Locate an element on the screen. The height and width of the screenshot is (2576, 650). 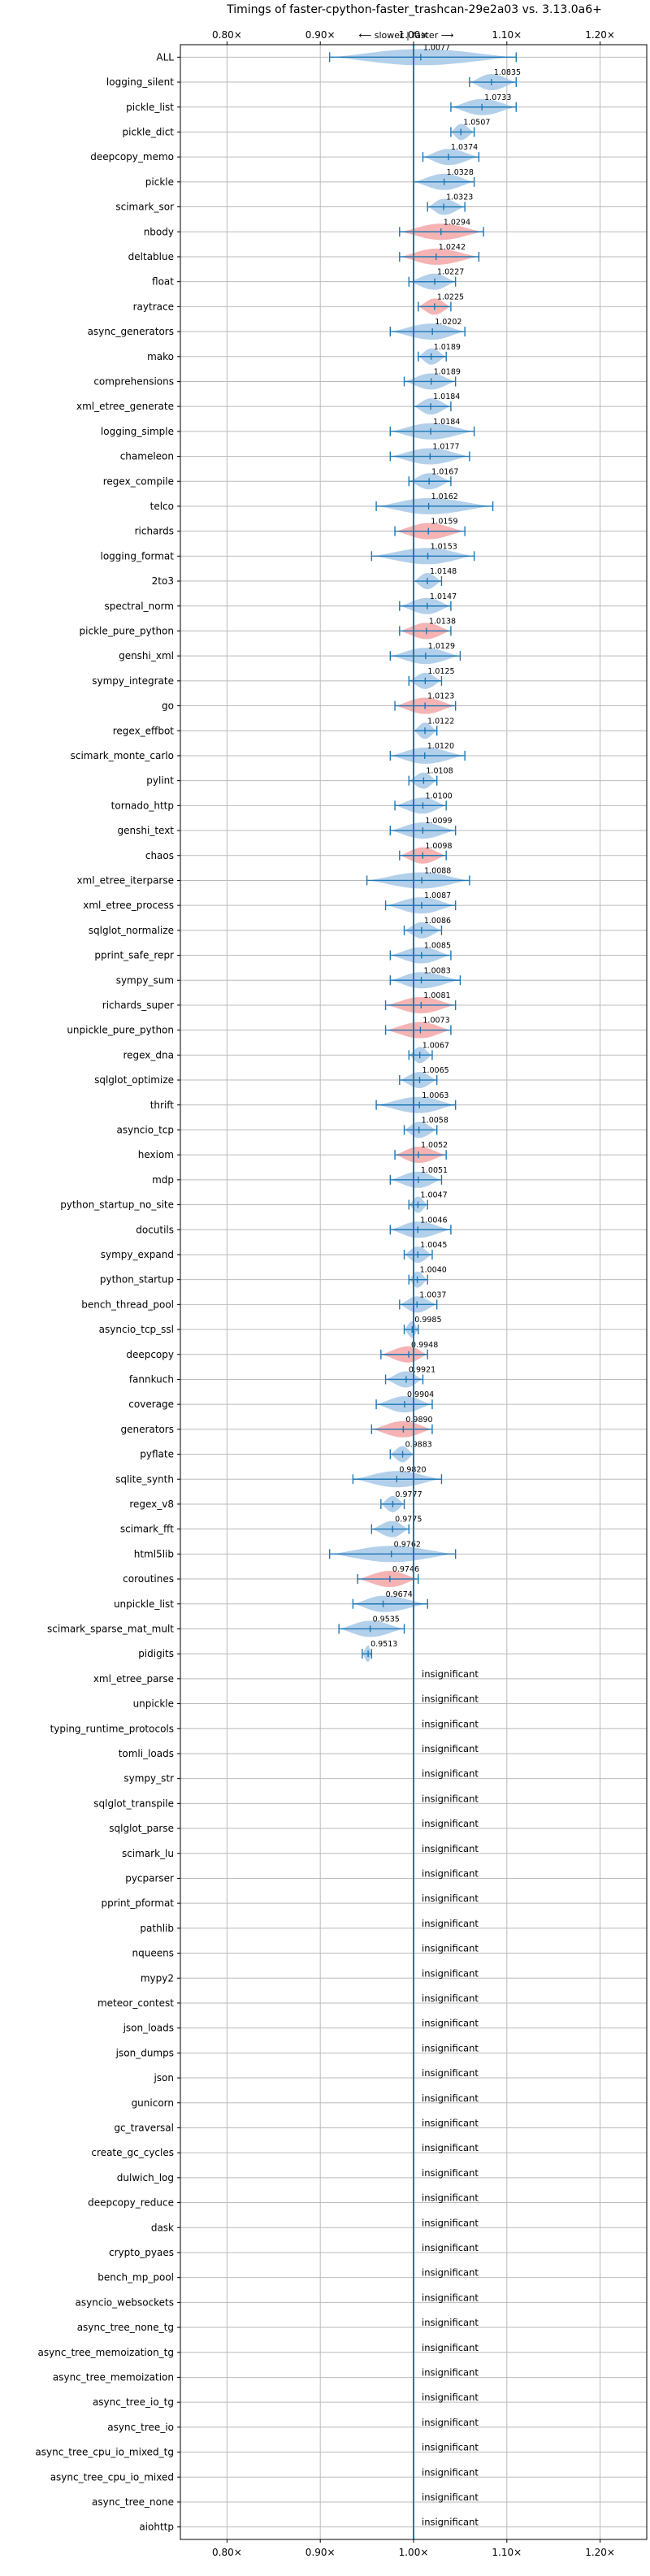
x-tick-label-top: 1.20× is located at coordinates (600, 35).